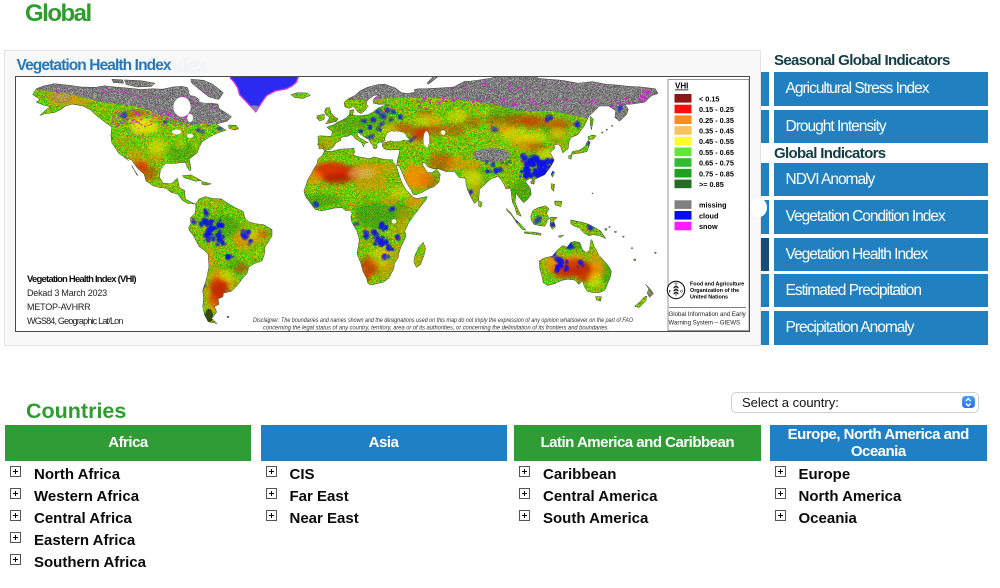 Image resolution: width=1000 pixels, height=588 pixels. Describe the element at coordinates (716, 109) in the screenshot. I see `svg-text: 0.15 - 0.25` at that location.